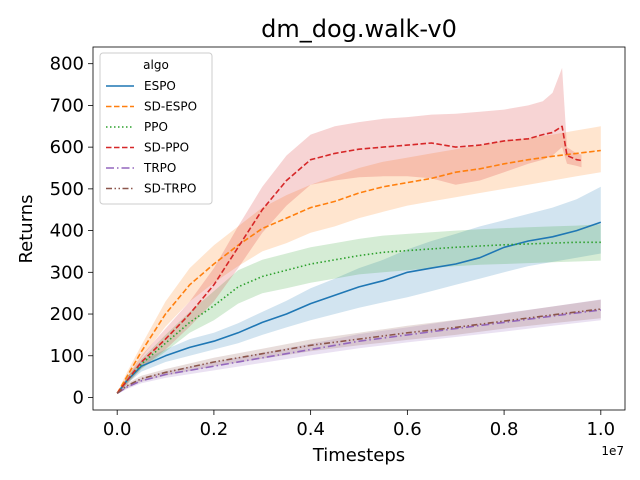  I want to click on x-tick-label: 0.0, so click(117, 429).